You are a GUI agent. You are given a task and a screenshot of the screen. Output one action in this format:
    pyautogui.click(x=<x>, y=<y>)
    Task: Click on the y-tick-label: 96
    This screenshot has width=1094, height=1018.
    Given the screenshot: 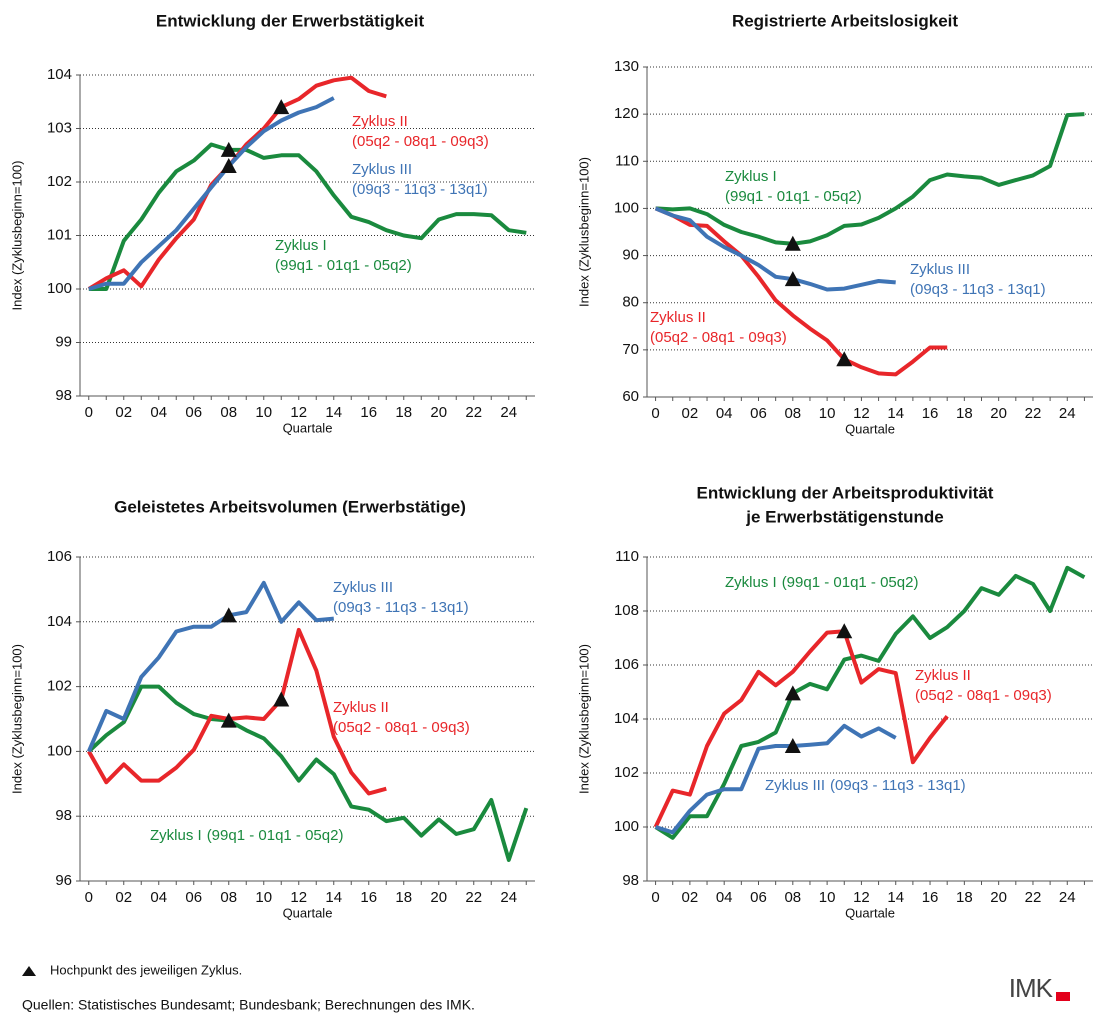 What is the action you would take?
    pyautogui.click(x=63, y=880)
    